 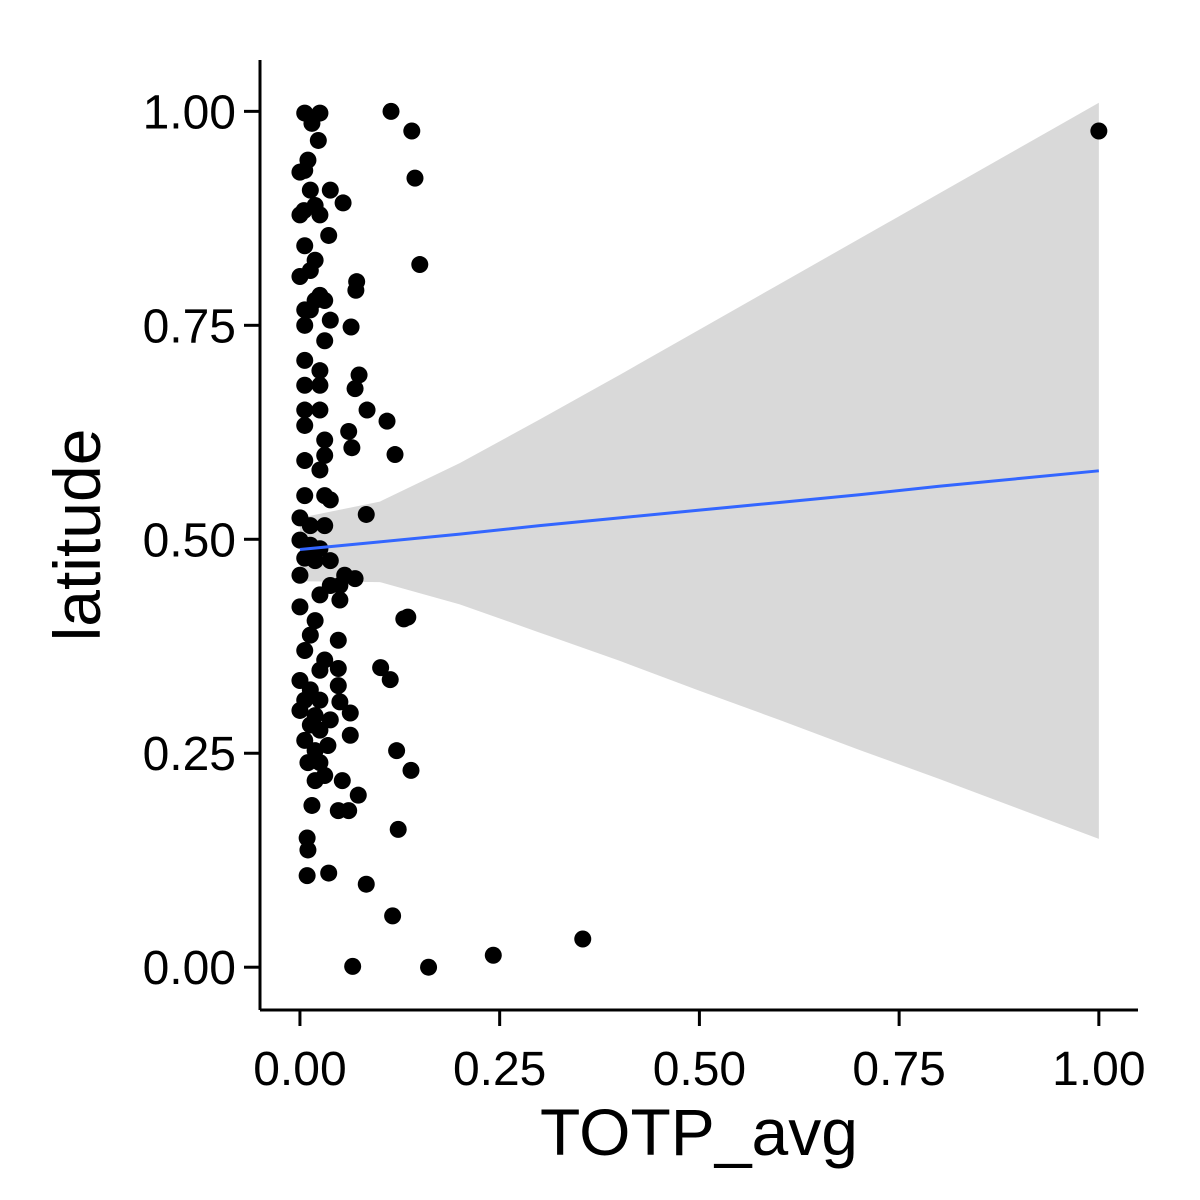 I want to click on y-tick-label: 0.50, so click(x=189, y=540).